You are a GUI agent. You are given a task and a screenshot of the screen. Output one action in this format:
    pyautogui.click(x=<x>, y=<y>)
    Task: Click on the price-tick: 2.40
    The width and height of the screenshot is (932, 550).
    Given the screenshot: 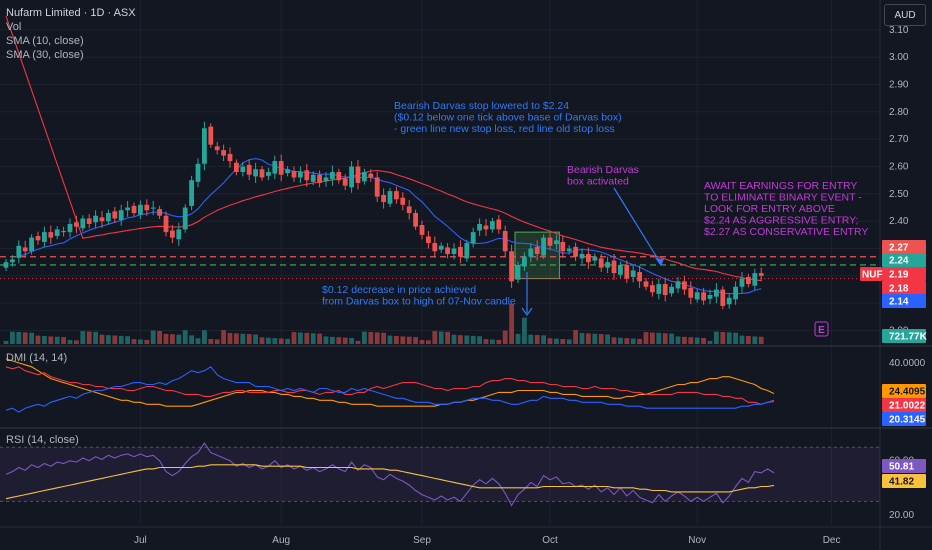 What is the action you would take?
    pyautogui.click(x=899, y=221)
    